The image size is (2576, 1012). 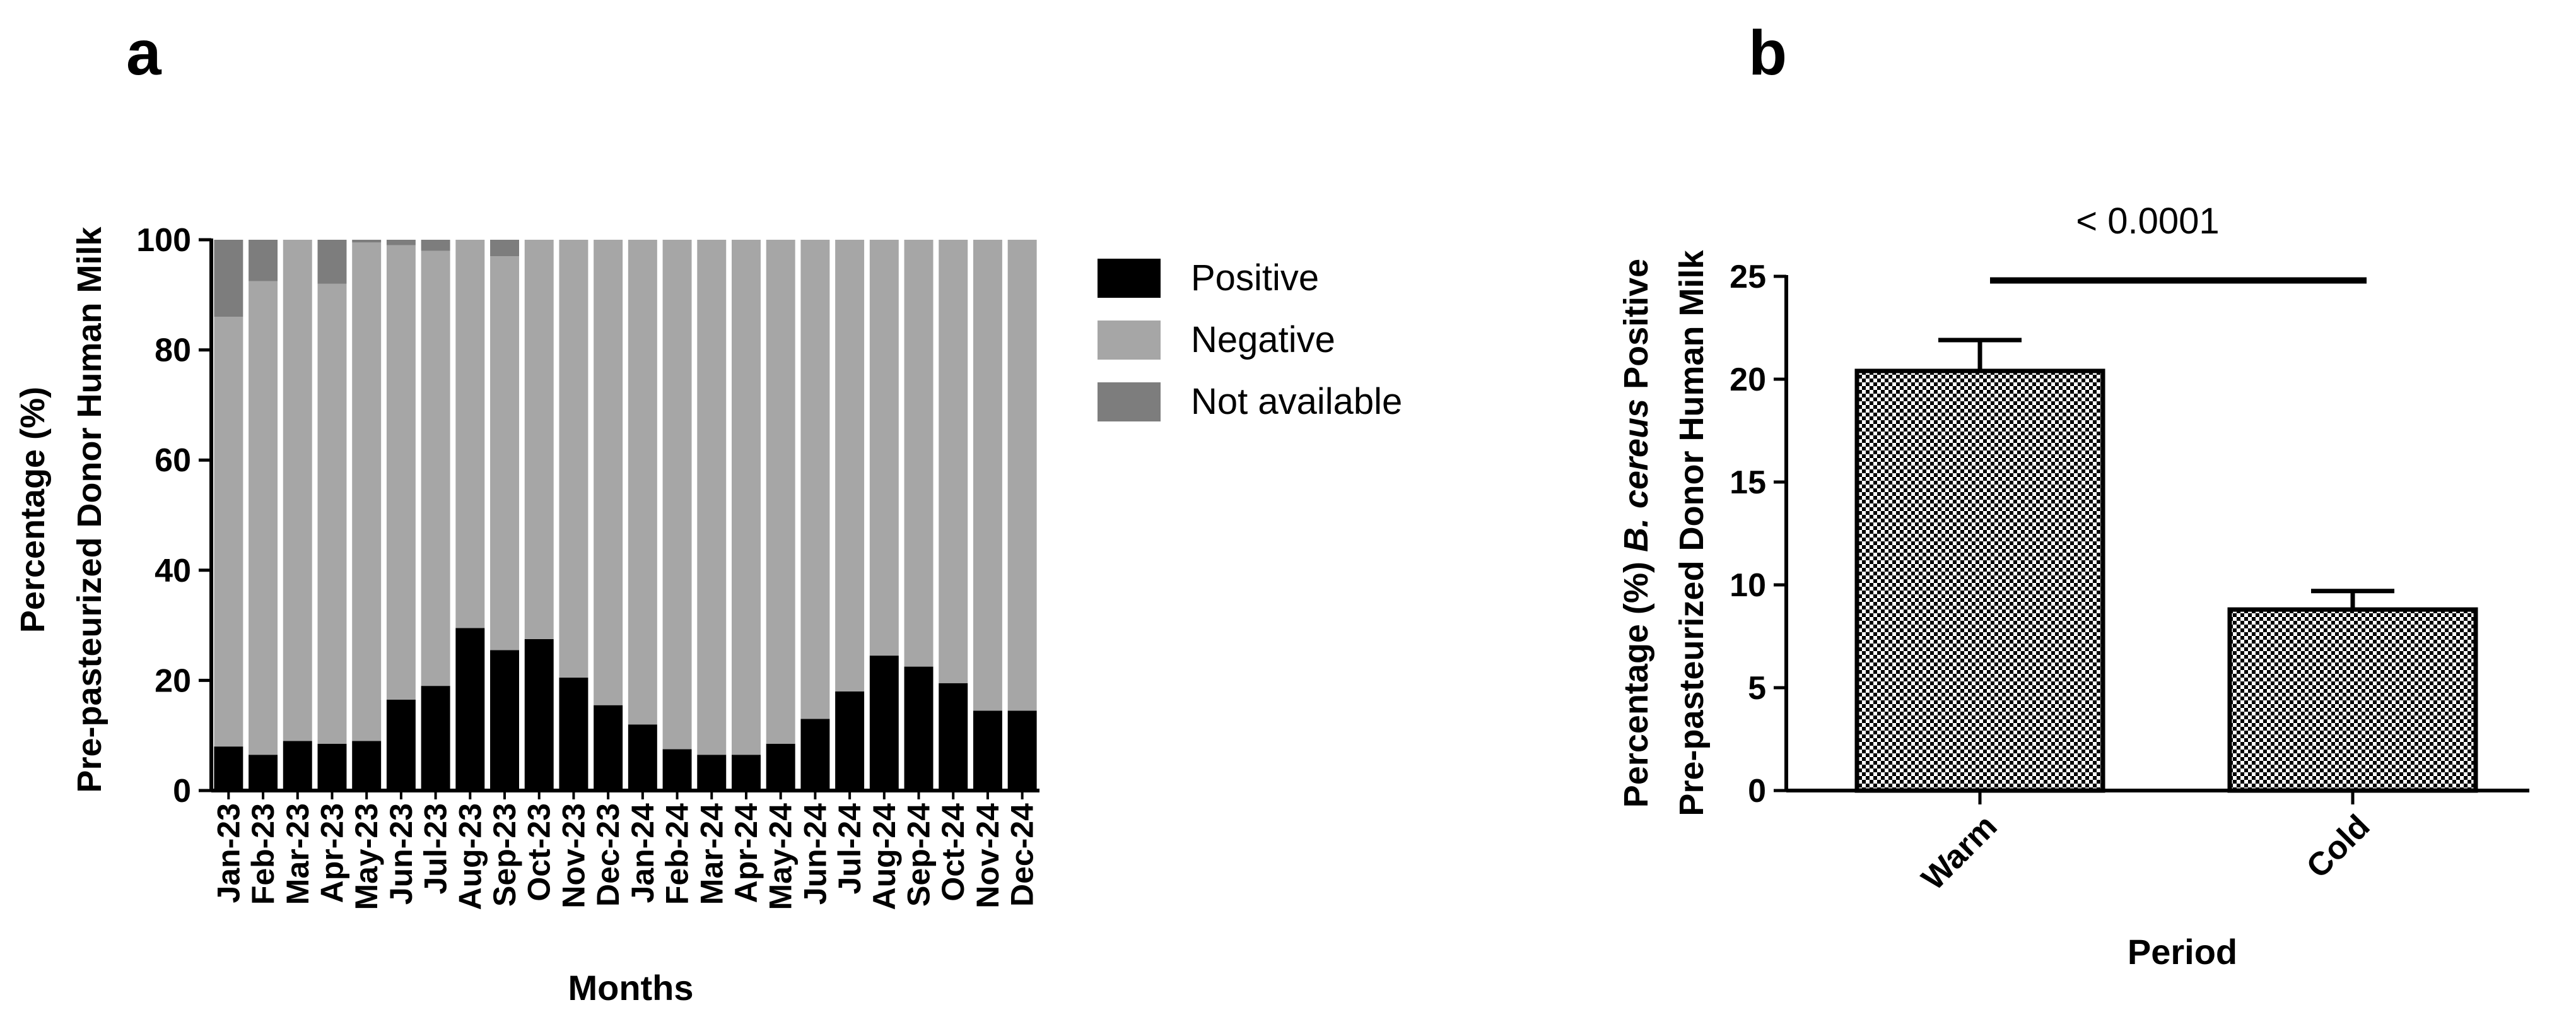 What do you see at coordinates (884, 856) in the screenshot?
I see `x-tick-label: Aug-24` at bounding box center [884, 856].